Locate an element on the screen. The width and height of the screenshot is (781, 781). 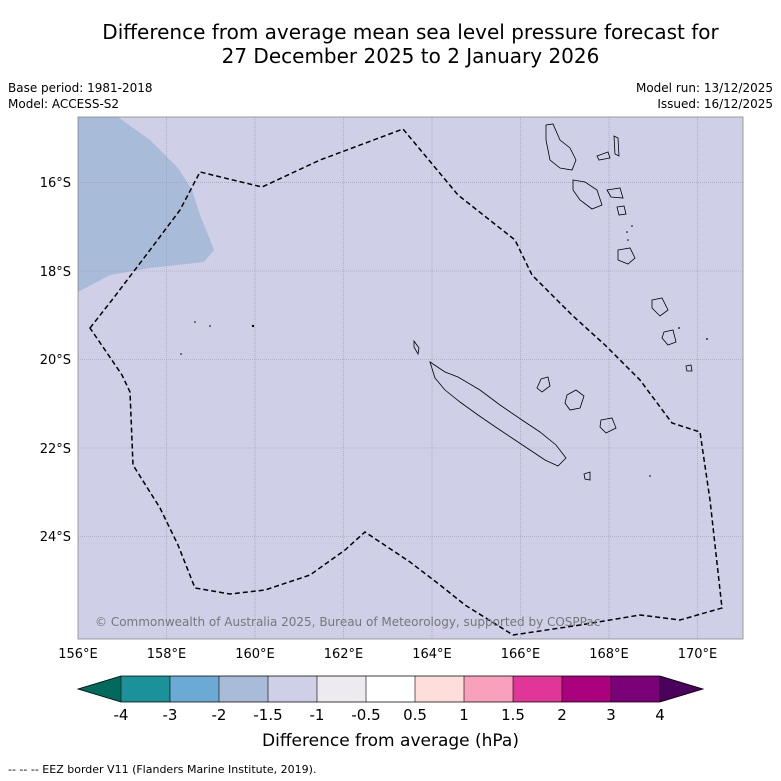
colorbar is located at coordinates (390, 689).